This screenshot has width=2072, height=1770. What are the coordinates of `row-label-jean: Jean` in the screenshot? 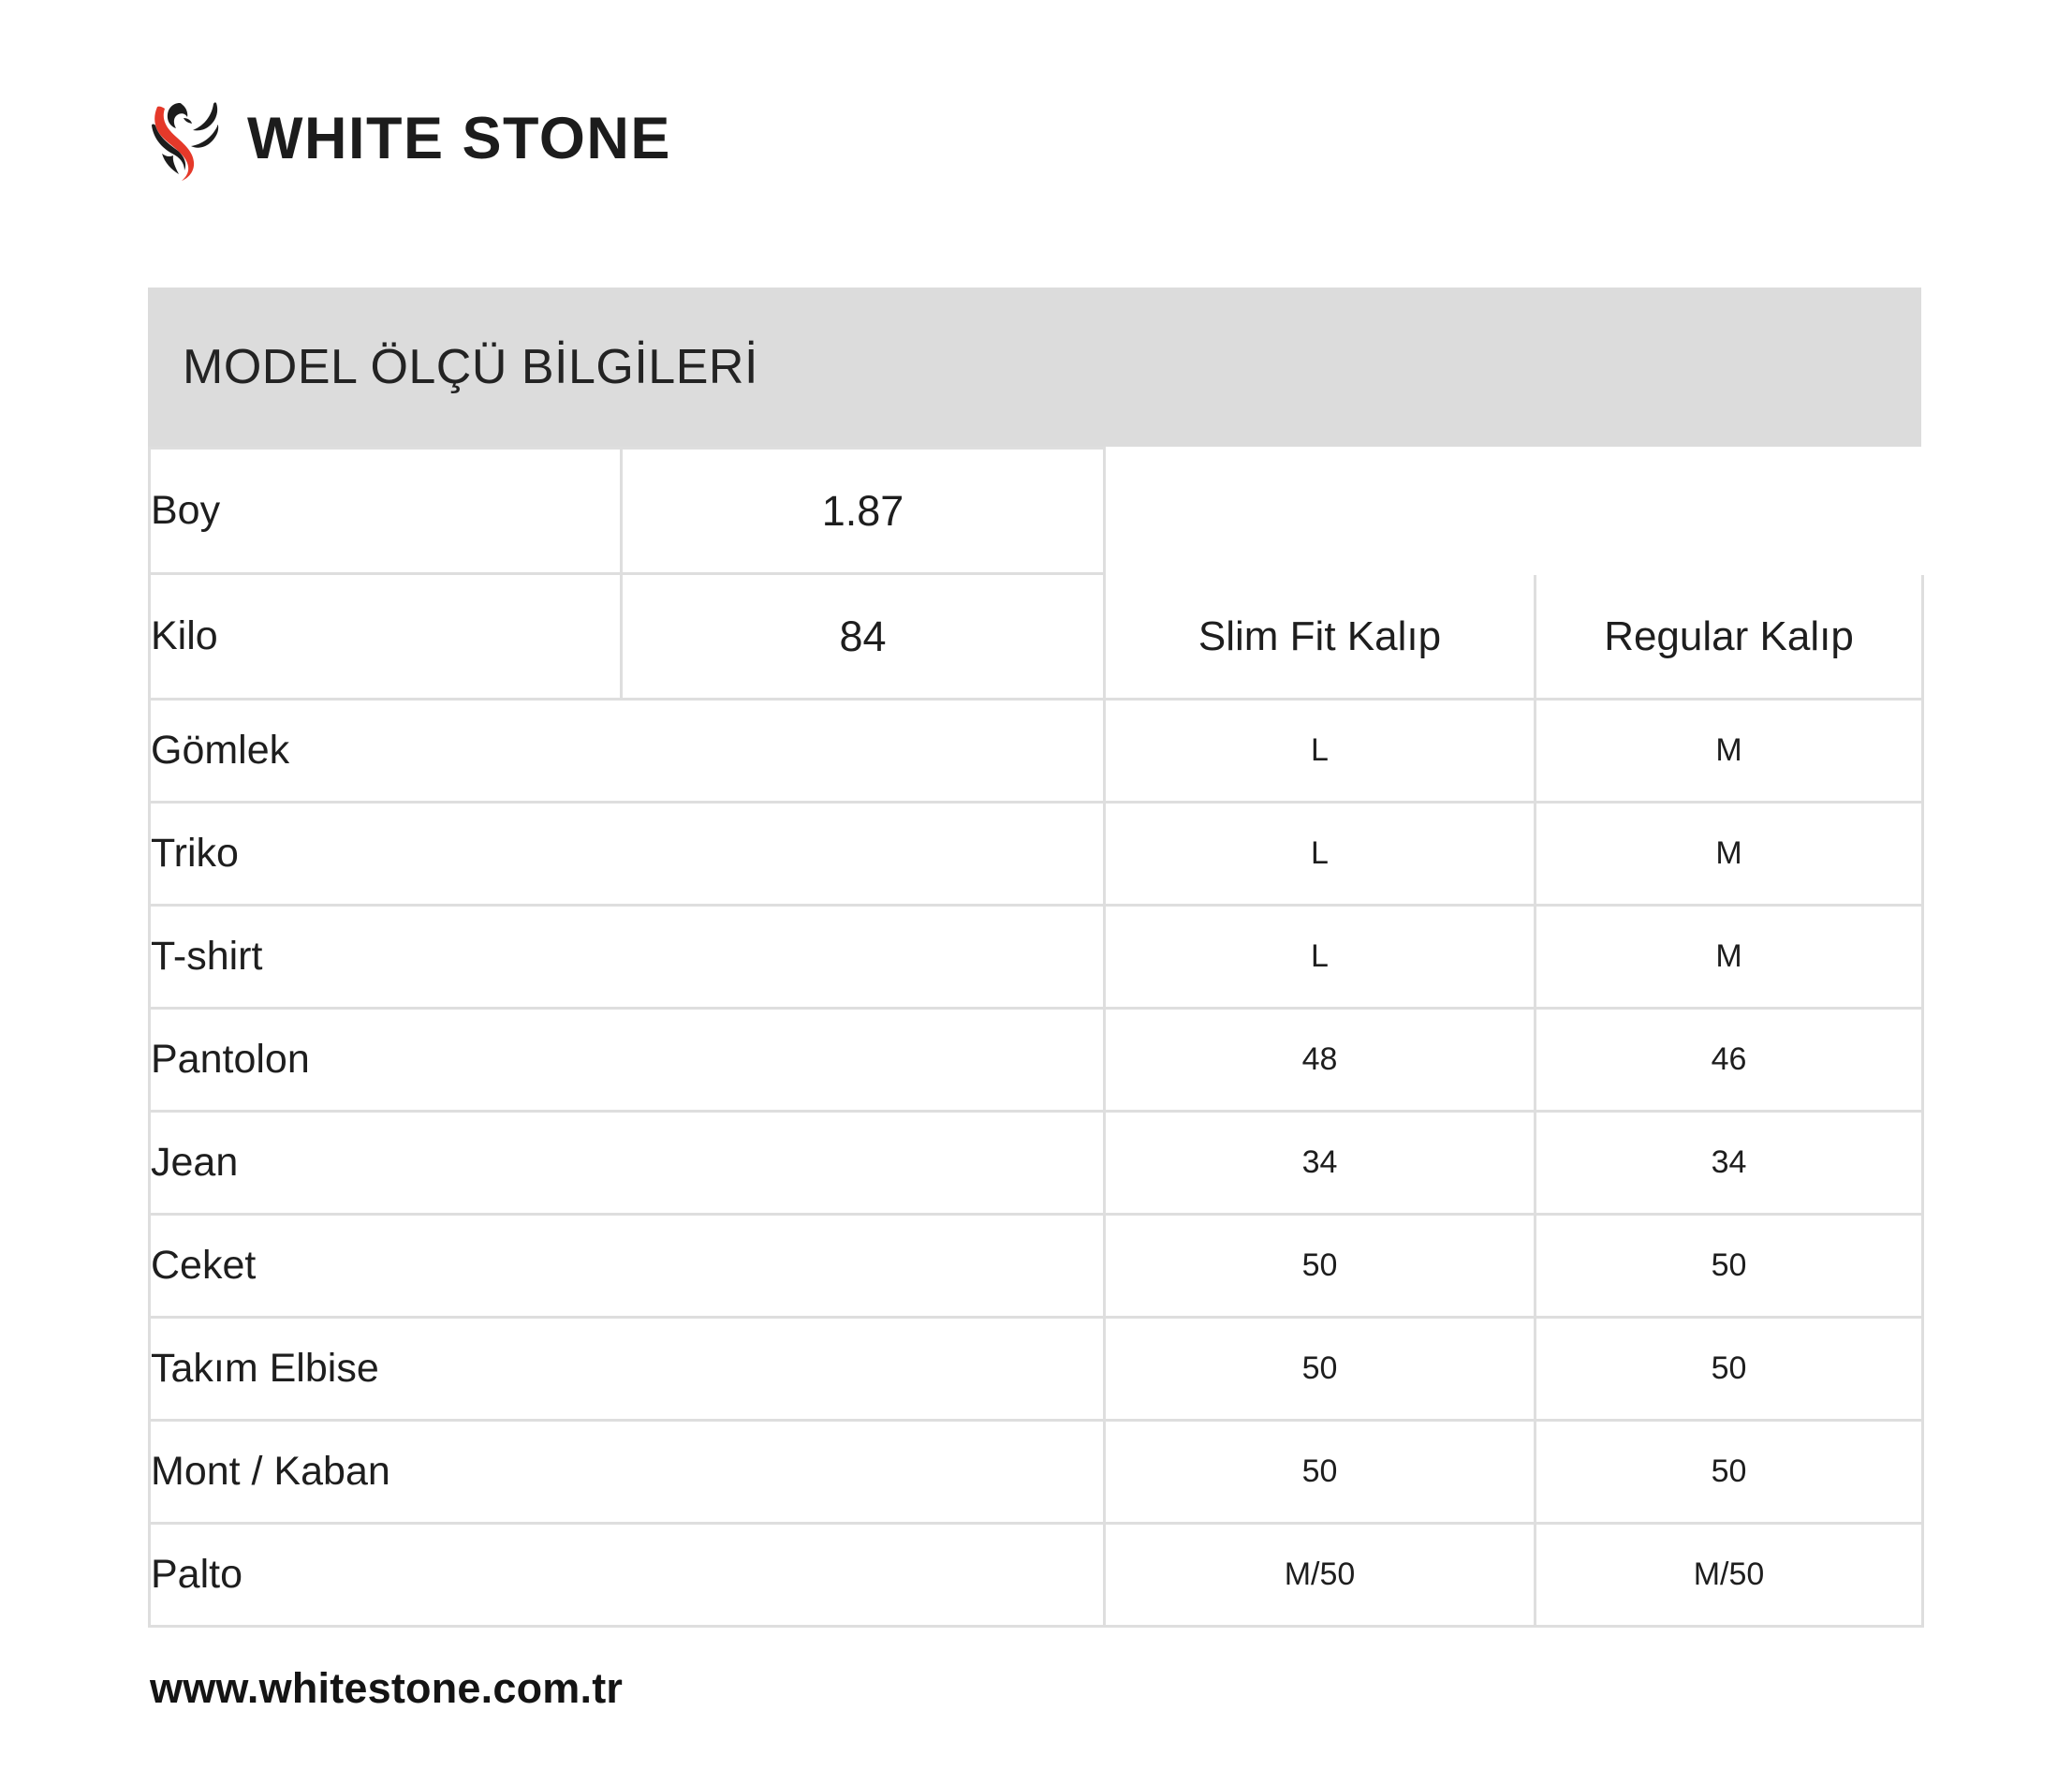 It's located at (627, 1163).